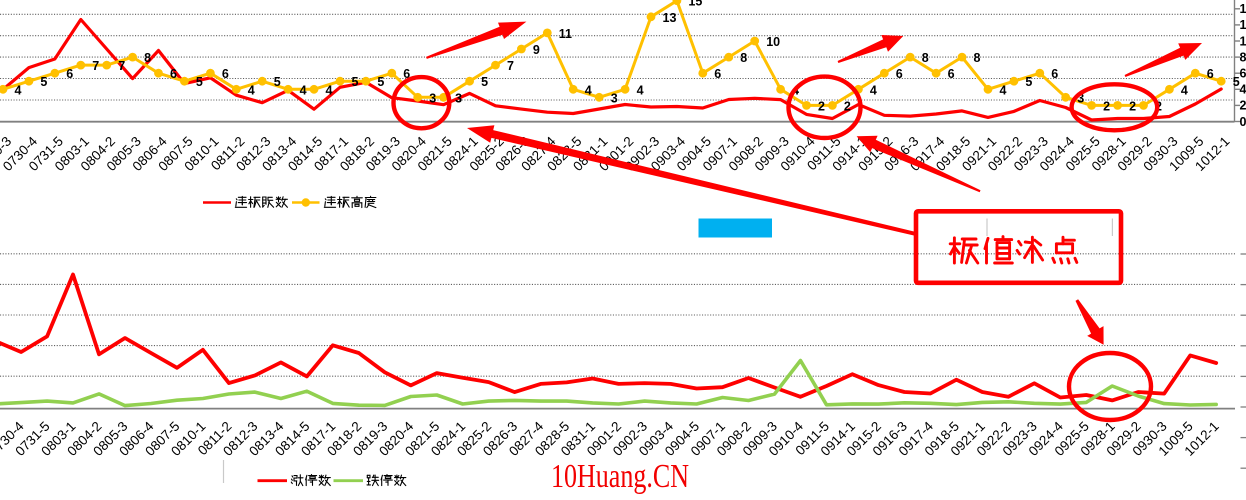 This screenshot has width=1246, height=500. What do you see at coordinates (1243, 9) in the screenshot?
I see `svg-text: 14` at bounding box center [1243, 9].